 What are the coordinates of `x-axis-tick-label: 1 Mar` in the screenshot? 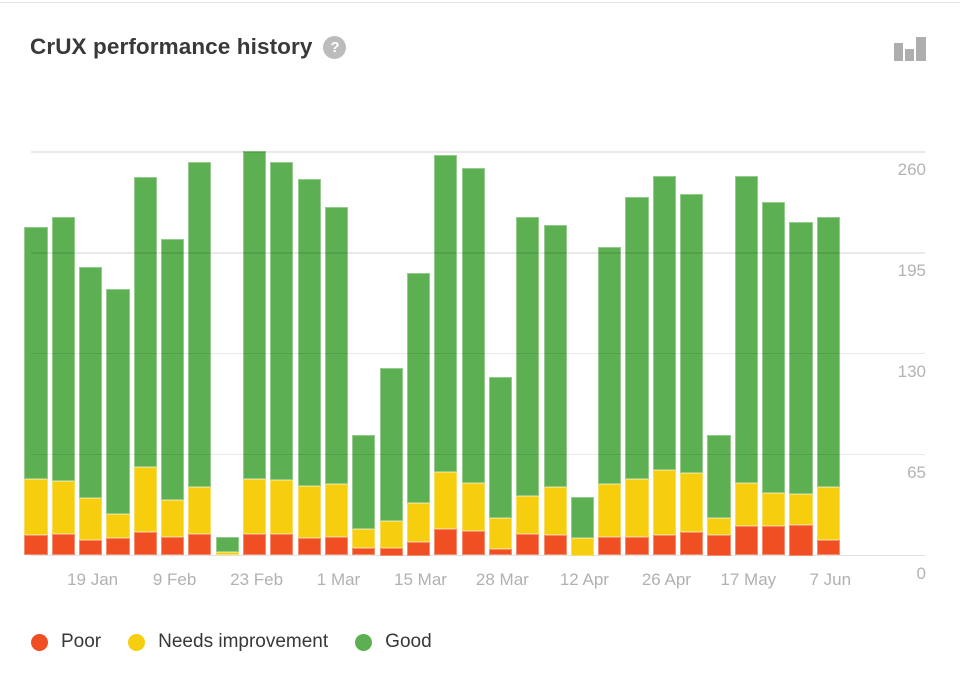 It's located at (338, 579).